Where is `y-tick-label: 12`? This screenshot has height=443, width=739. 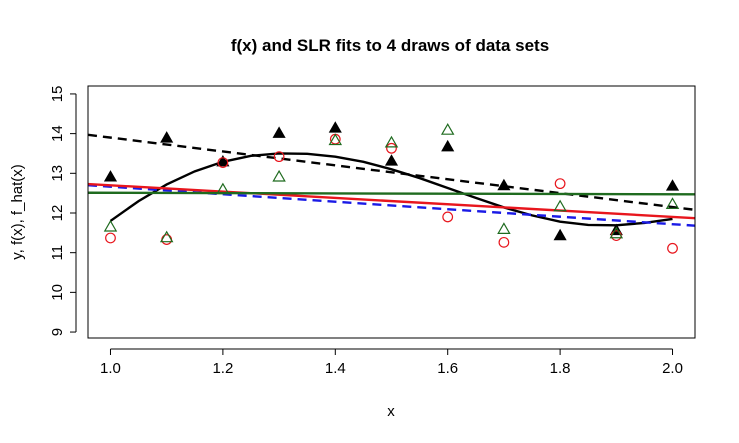
y-tick-label: 12 is located at coordinates (57, 213).